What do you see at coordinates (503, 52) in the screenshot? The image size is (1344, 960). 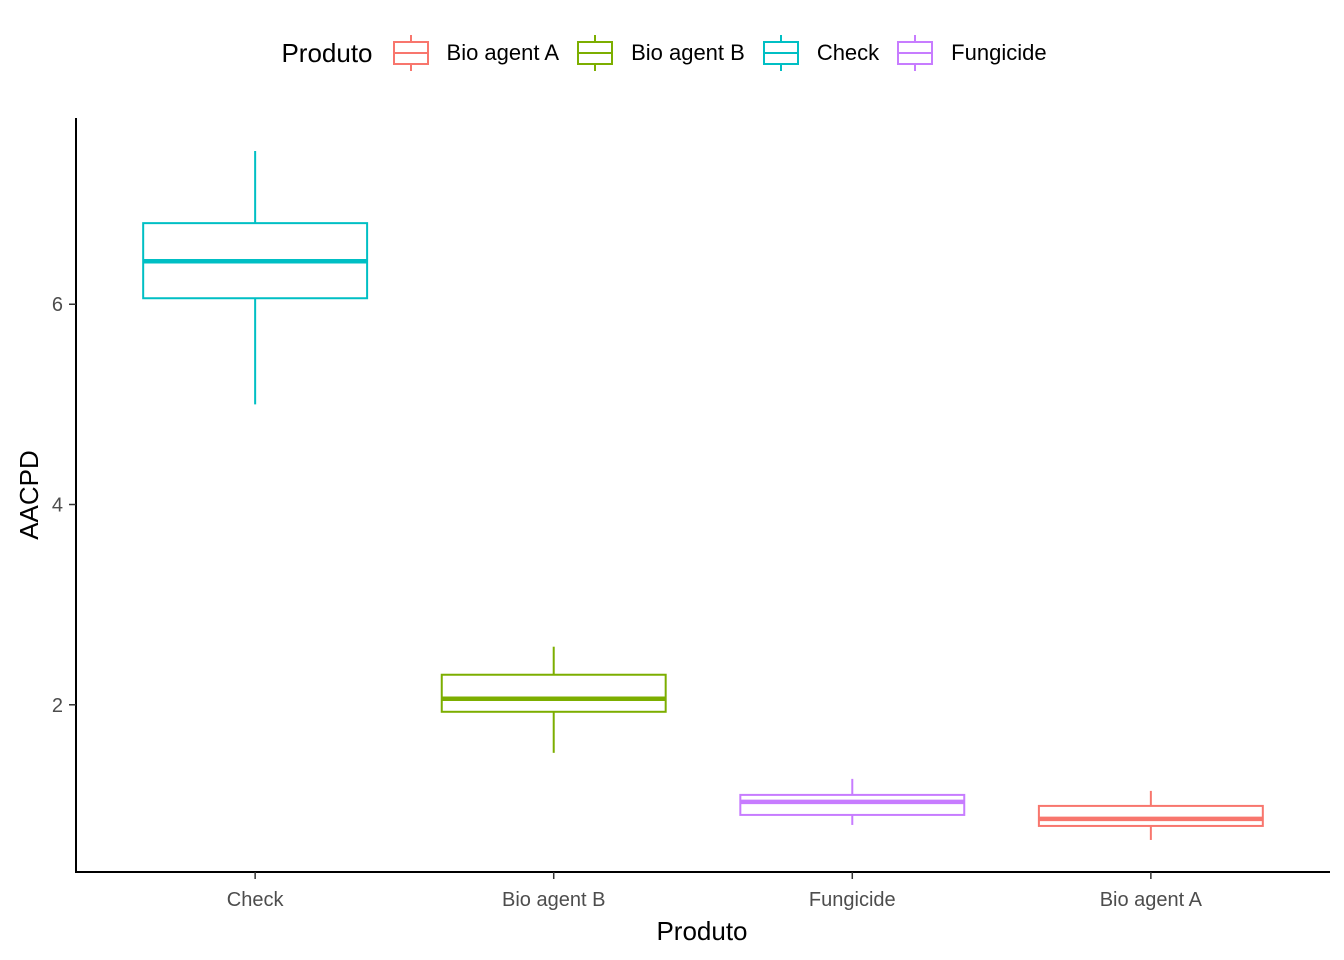 I see `legend-label-bio-agent-a: Bio agent A` at bounding box center [503, 52].